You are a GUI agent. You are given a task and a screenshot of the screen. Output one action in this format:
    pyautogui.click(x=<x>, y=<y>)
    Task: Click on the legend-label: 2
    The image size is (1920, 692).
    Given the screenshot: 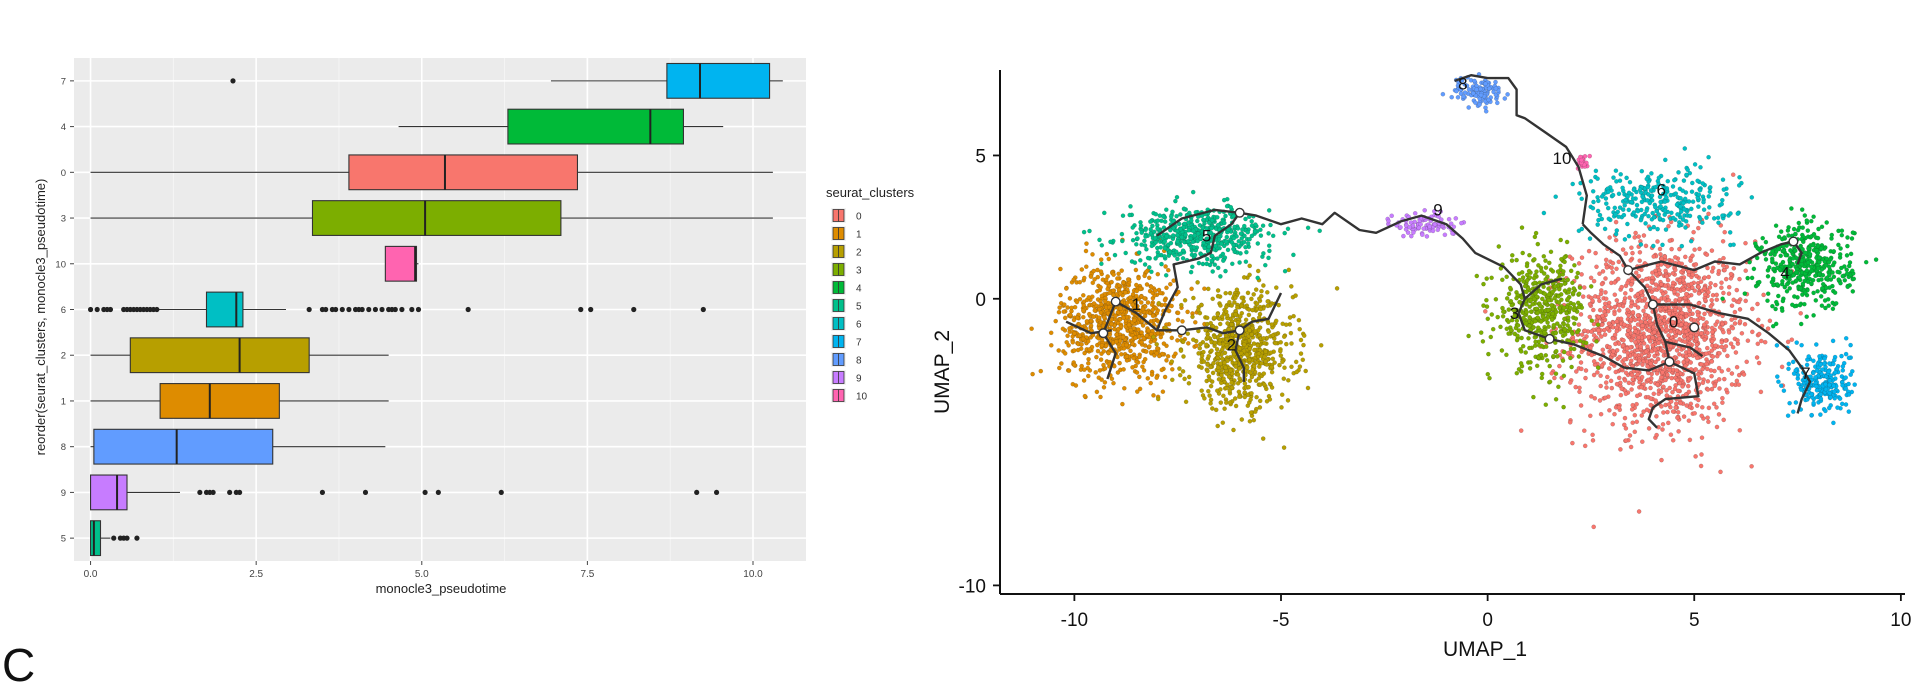 What is the action you would take?
    pyautogui.click(x=859, y=253)
    